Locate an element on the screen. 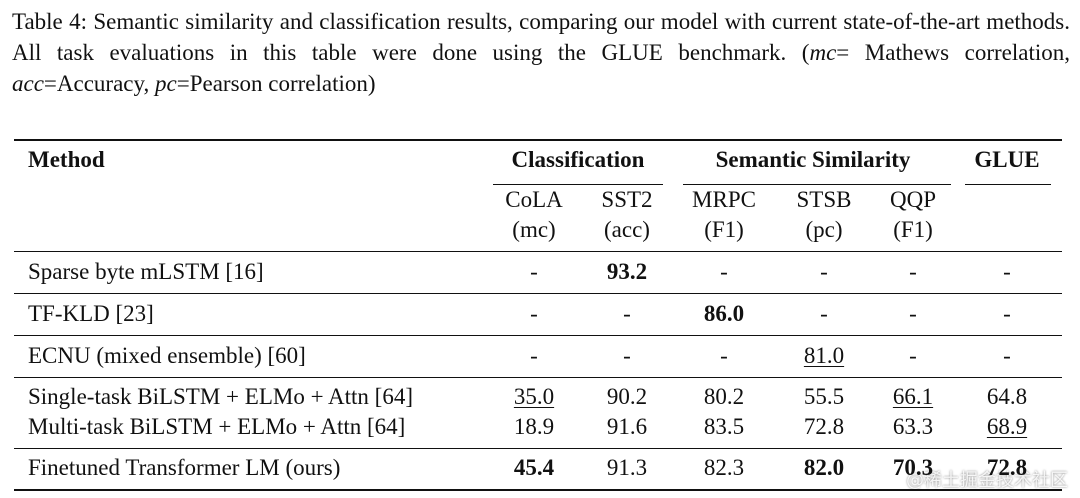 This screenshot has width=1080, height=498. method-name: ECNU (mixed ensemble) [60] is located at coordinates (167, 355).